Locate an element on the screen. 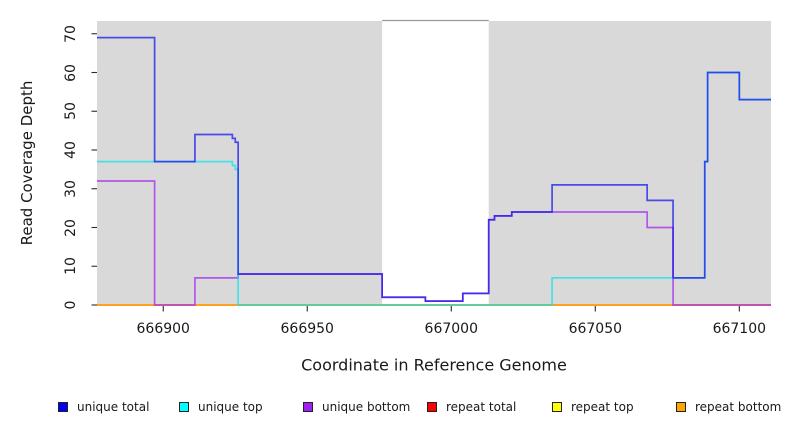  x-tick-label-667000: 667000 is located at coordinates (451, 329).